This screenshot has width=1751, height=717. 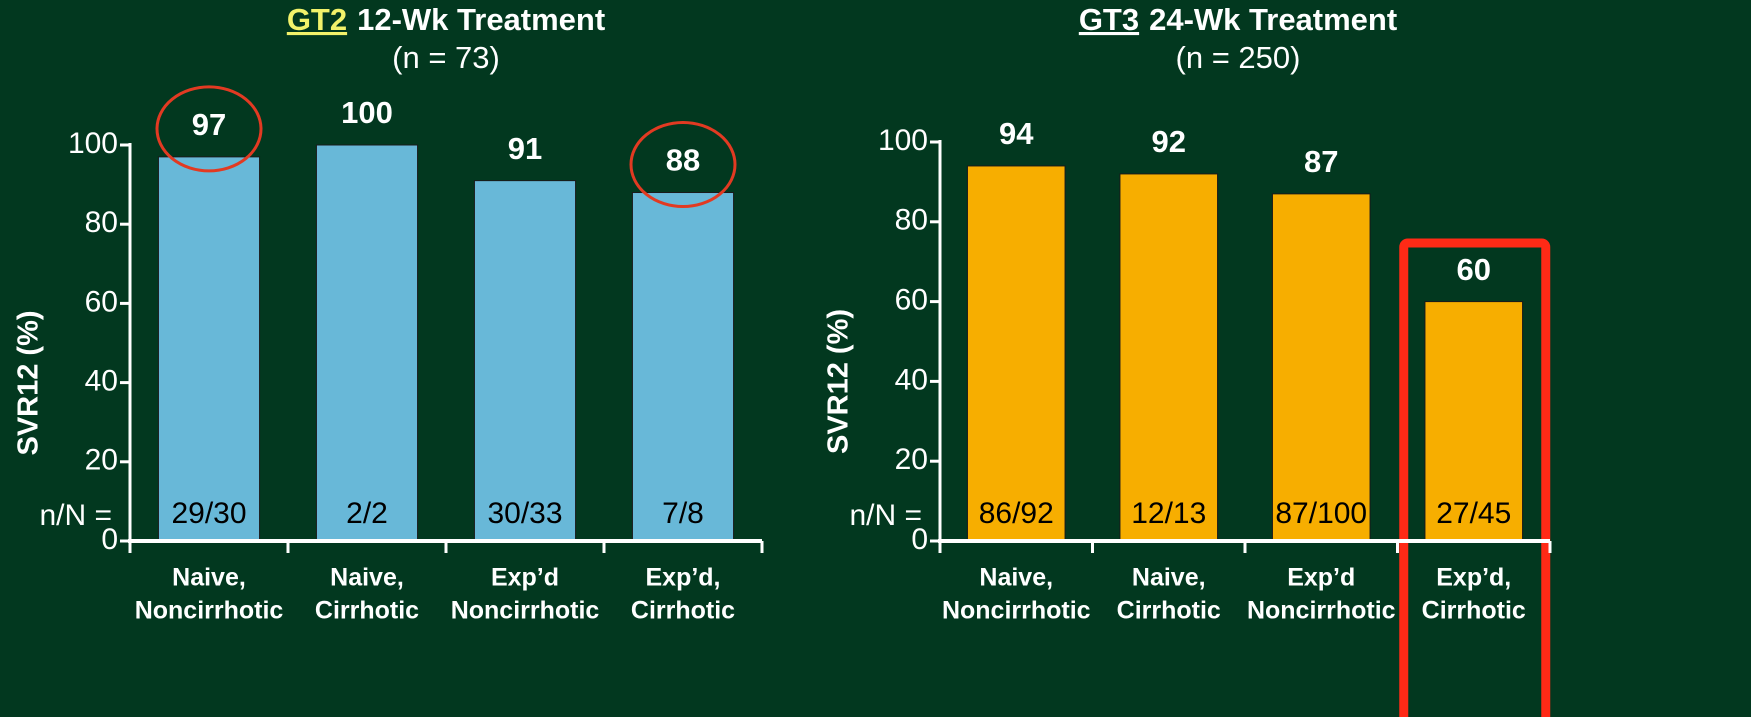 I want to click on chart-subtitle: (n = 250), so click(x=1238, y=57).